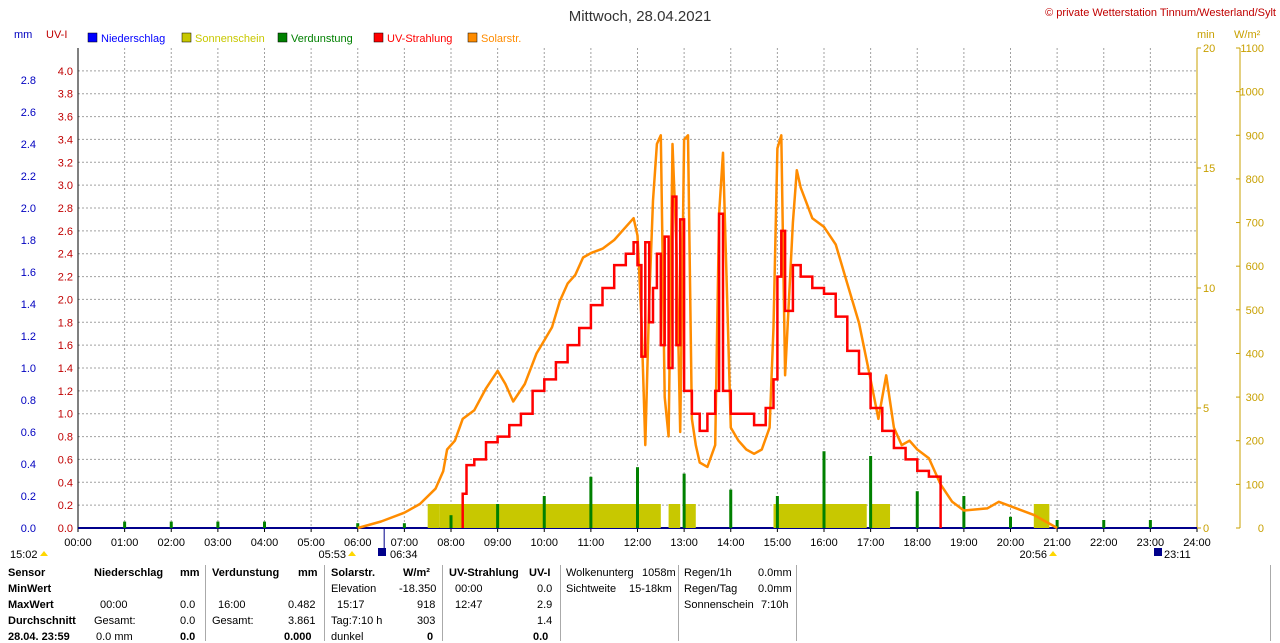  Describe the element at coordinates (302, 621) in the screenshot. I see `verdunstung-gesamt-val: 3.861` at that location.